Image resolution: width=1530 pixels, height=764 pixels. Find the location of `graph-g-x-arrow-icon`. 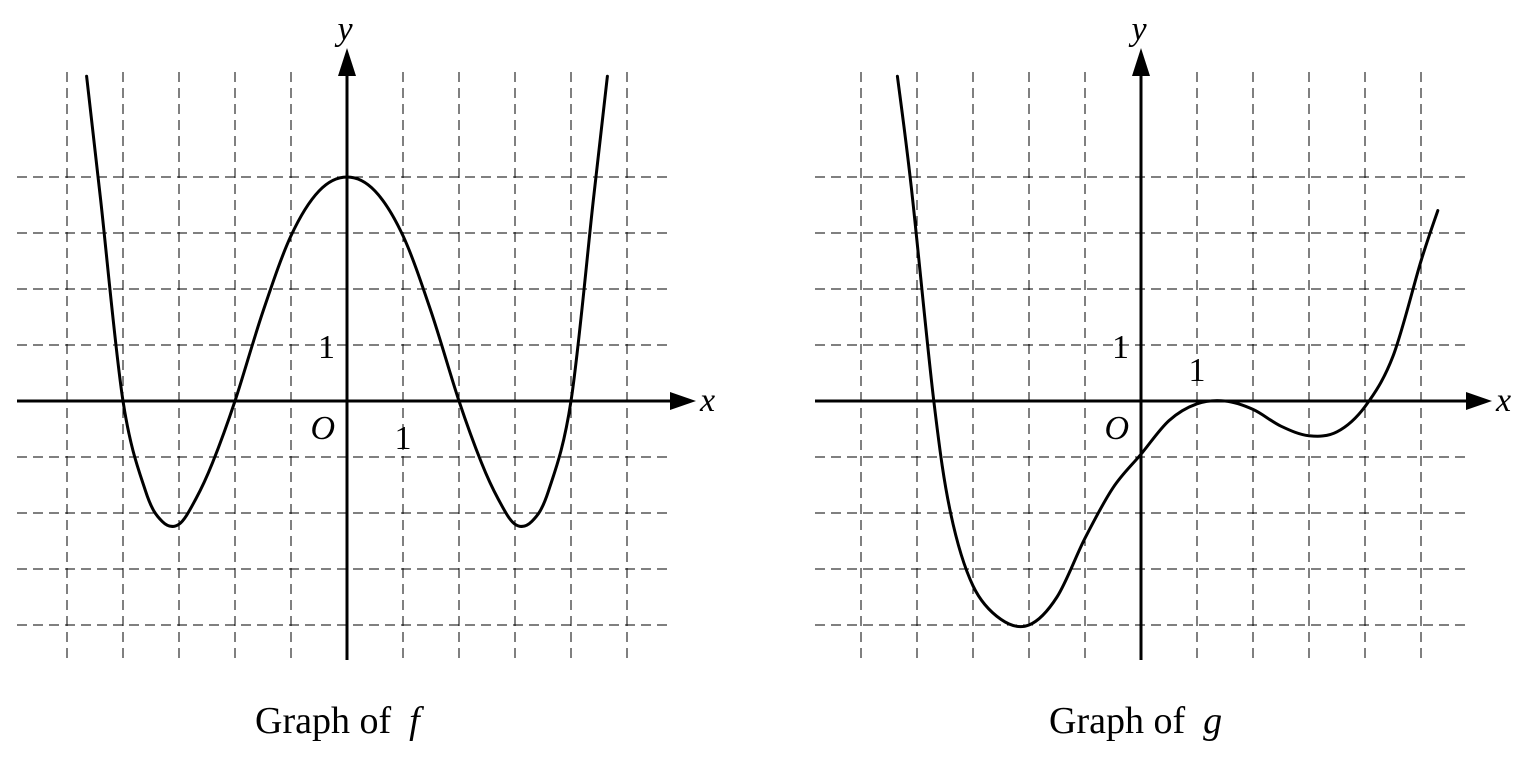

graph-g-x-arrow-icon is located at coordinates (1479, 401).